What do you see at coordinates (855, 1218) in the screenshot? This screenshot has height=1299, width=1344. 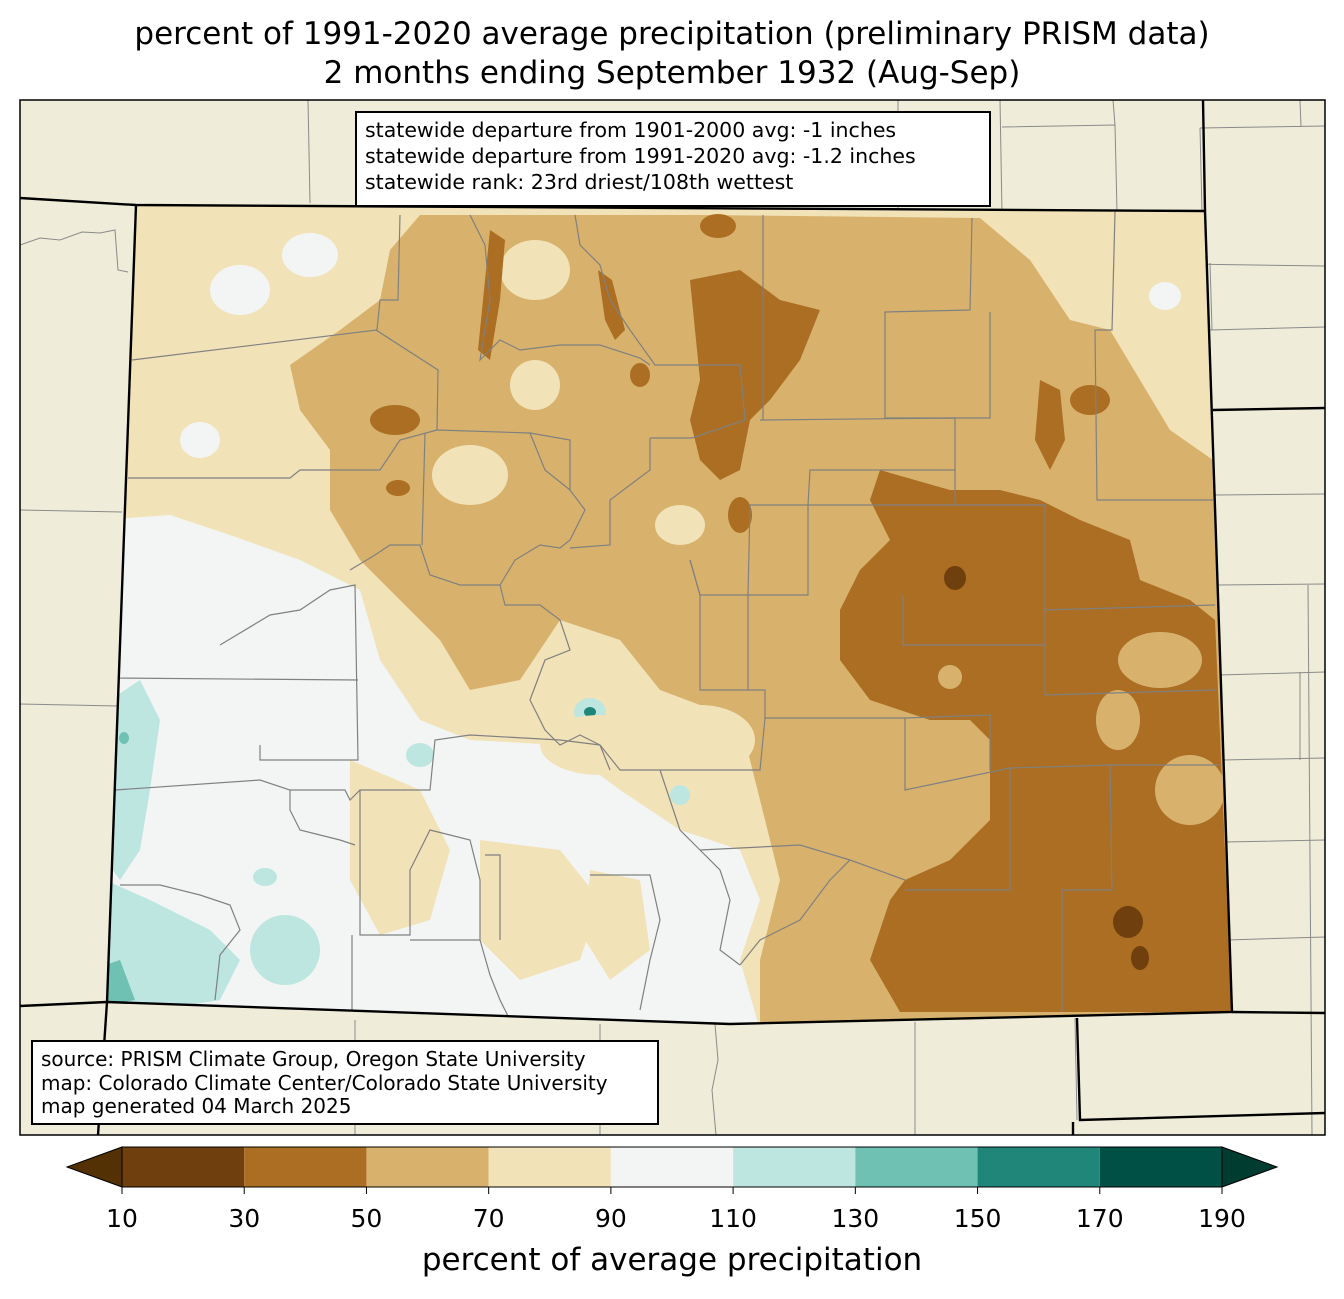 I see `colorbar-tick-label: 130` at bounding box center [855, 1218].